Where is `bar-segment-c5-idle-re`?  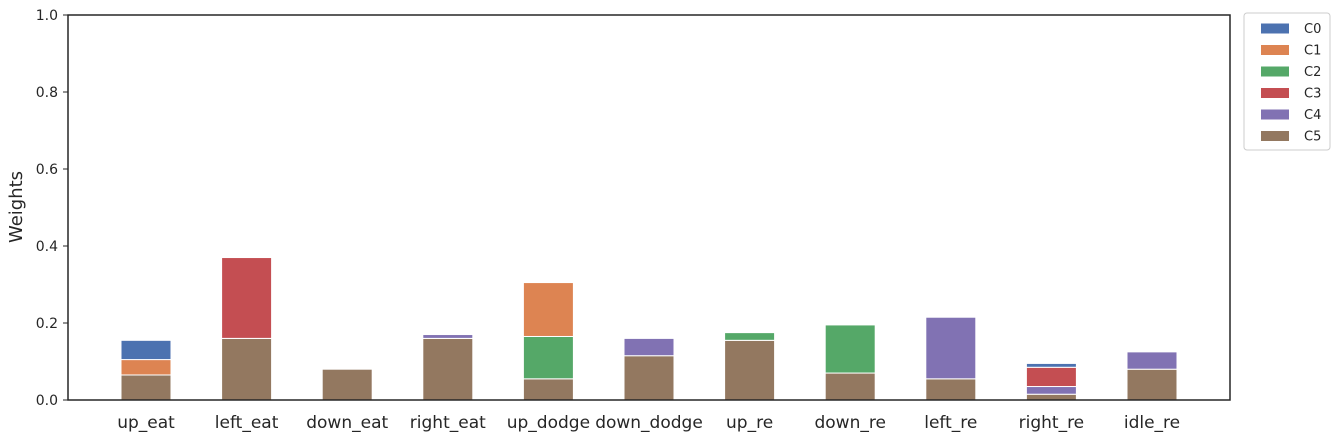
bar-segment-c5-idle-re is located at coordinates (1152, 384).